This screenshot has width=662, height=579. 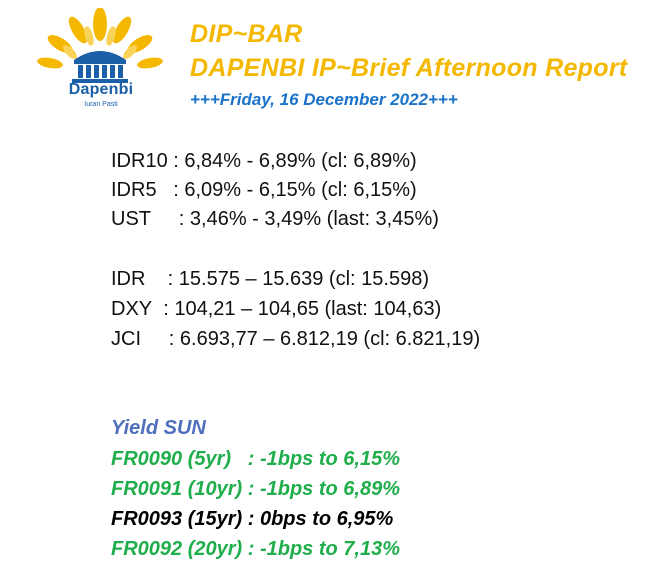 I want to click on yield-value: 3,46% - 3,49% (last: 3,45%), so click(x=314, y=219).